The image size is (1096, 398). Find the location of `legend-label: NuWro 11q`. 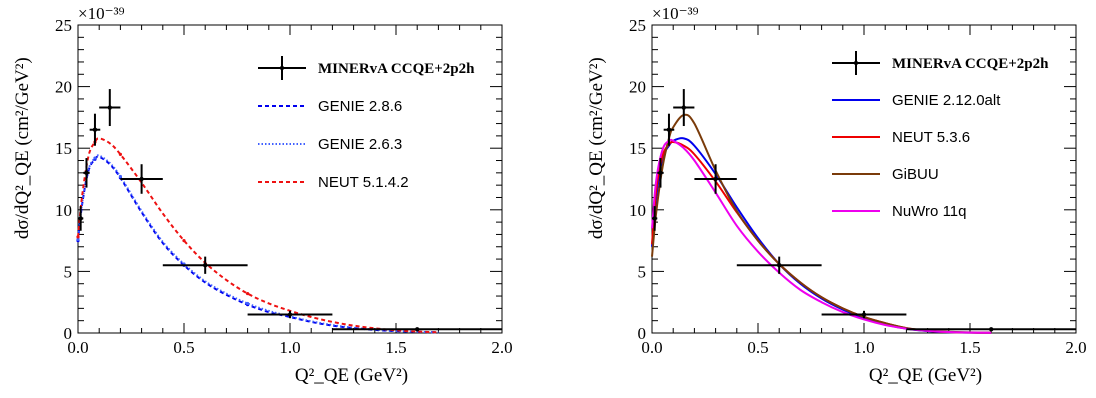

legend-label: NuWro 11q is located at coordinates (929, 211).